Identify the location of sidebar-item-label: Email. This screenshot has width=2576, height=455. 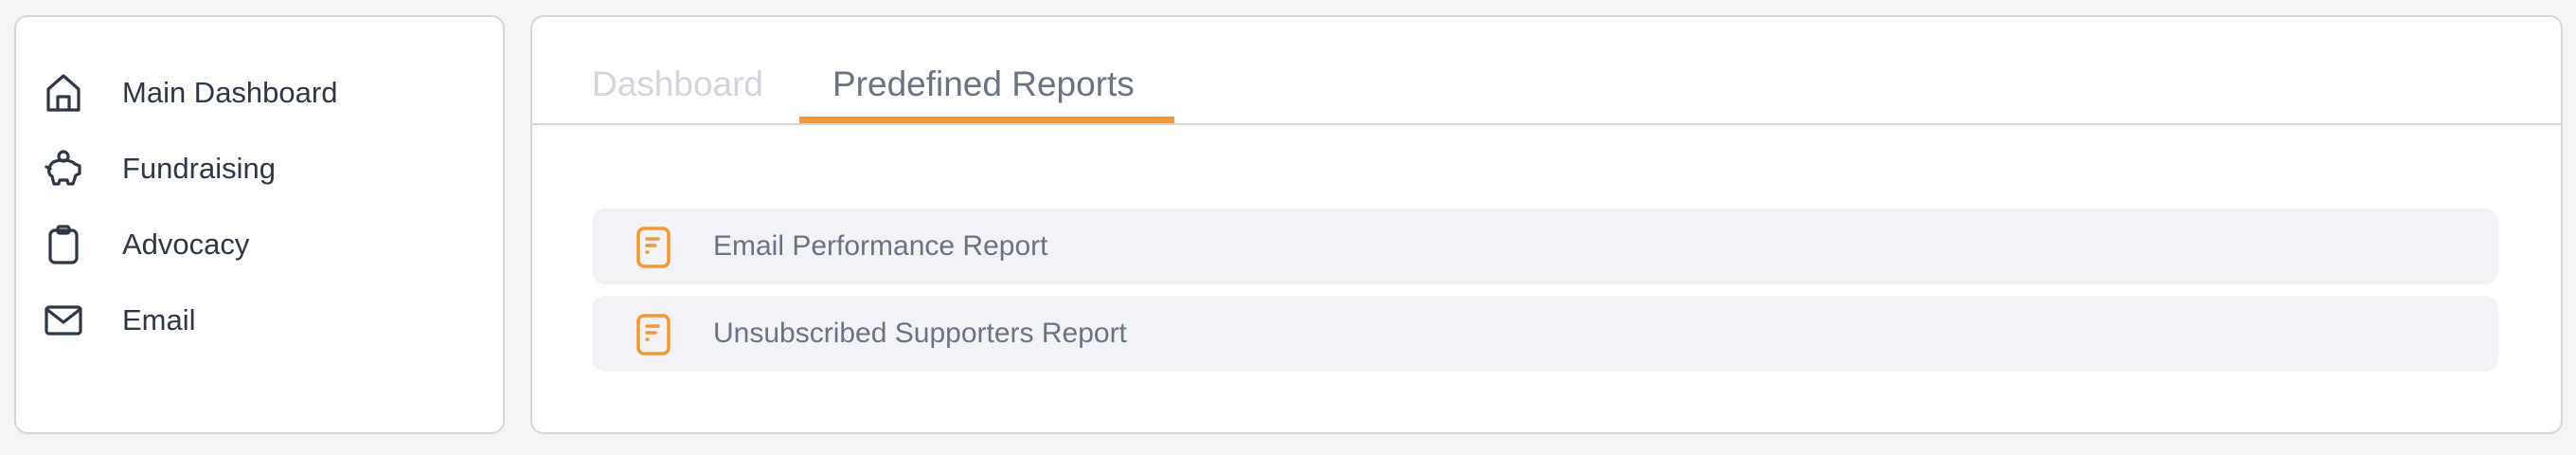
(159, 320).